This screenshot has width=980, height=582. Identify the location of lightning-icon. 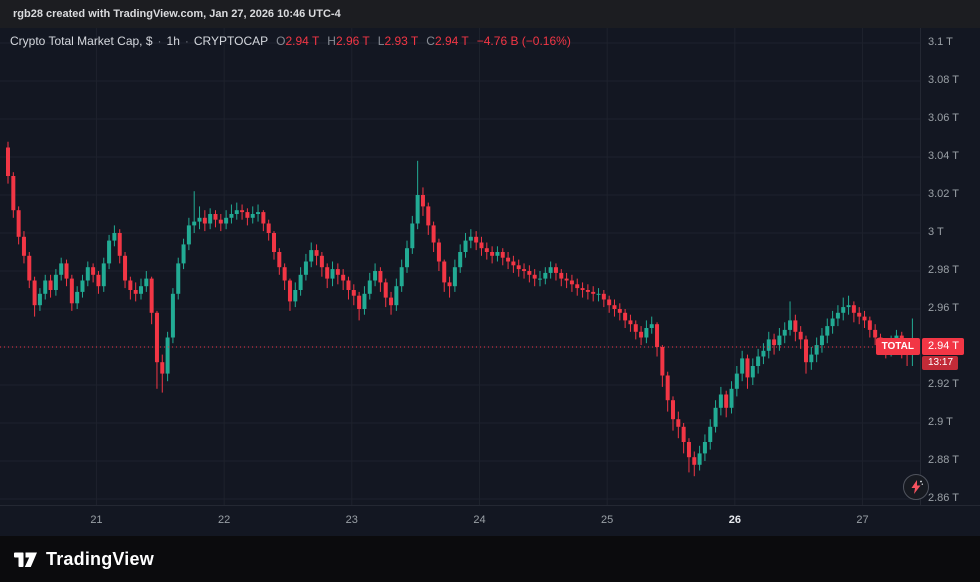
(917, 487).